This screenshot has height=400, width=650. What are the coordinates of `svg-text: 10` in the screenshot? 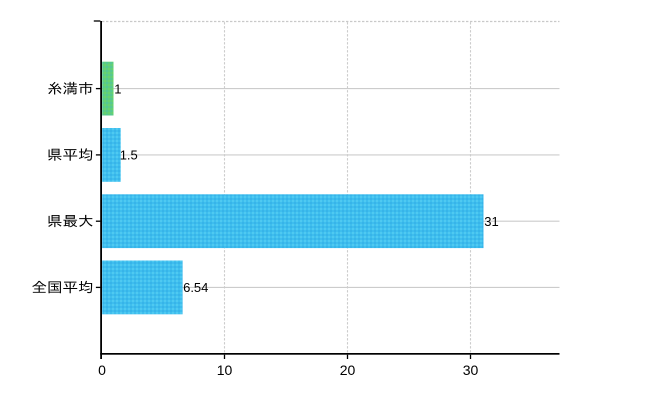 It's located at (225, 370).